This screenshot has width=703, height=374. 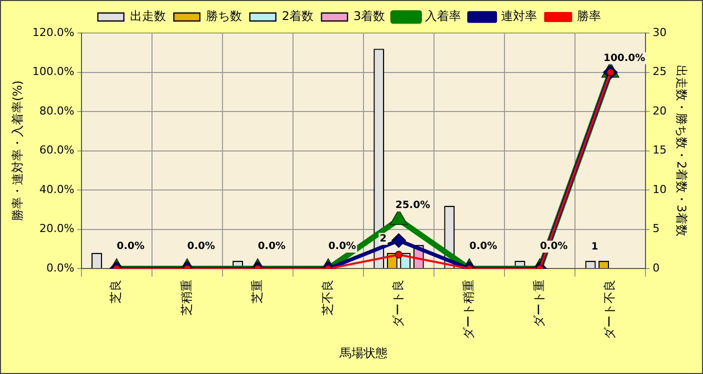 I want to click on legend-label: 入着率, so click(x=443, y=16).